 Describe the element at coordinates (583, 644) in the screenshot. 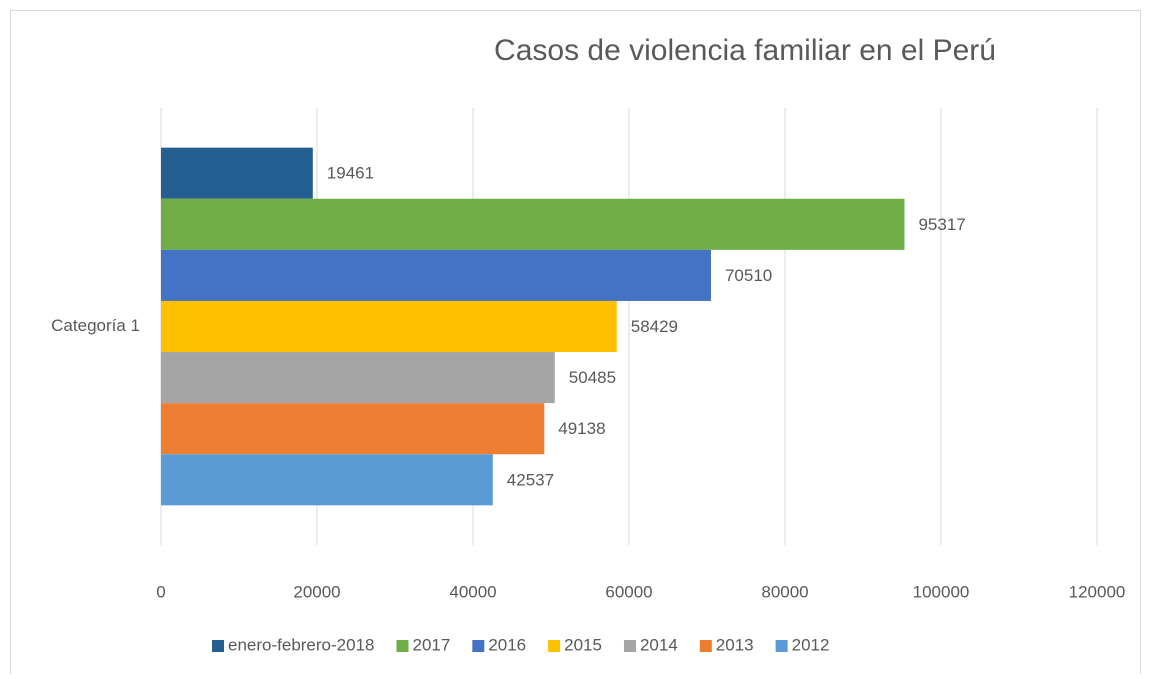

I see `legend-label: 2015` at that location.